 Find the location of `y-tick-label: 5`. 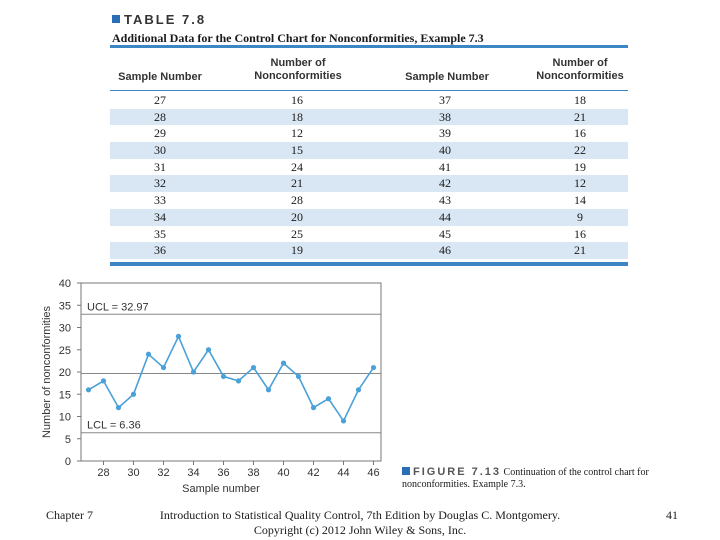

y-tick-label: 5 is located at coordinates (68, 440).